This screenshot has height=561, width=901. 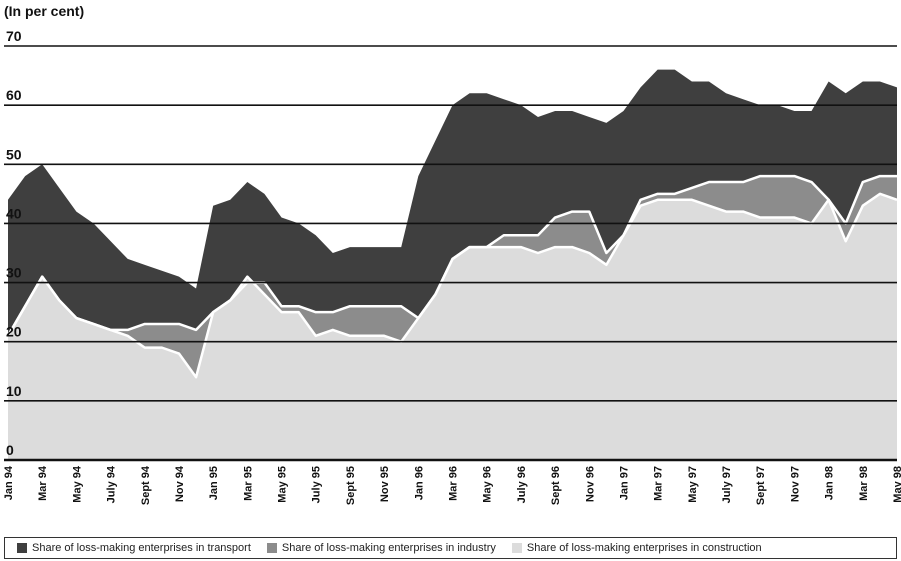 What do you see at coordinates (283, 484) in the screenshot?
I see `x-tick-label: May 95` at bounding box center [283, 484].